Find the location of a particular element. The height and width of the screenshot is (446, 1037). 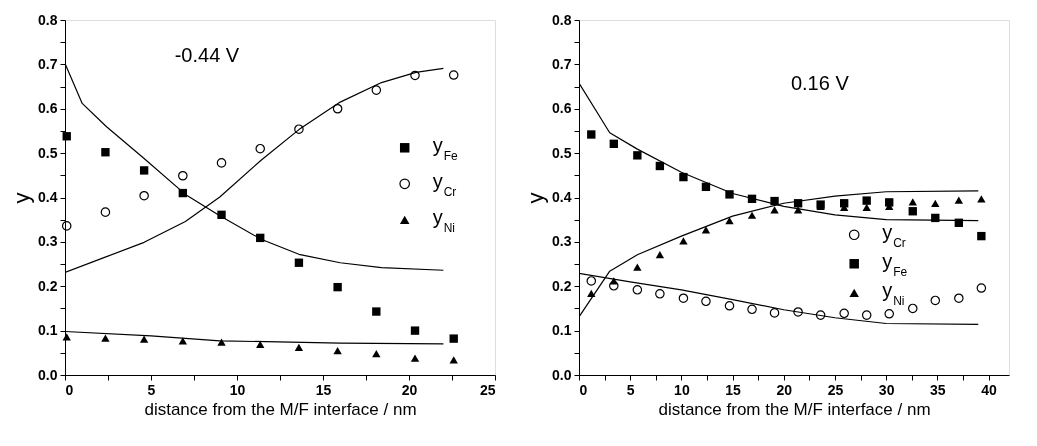

x-tick-label: 40 is located at coordinates (989, 389).